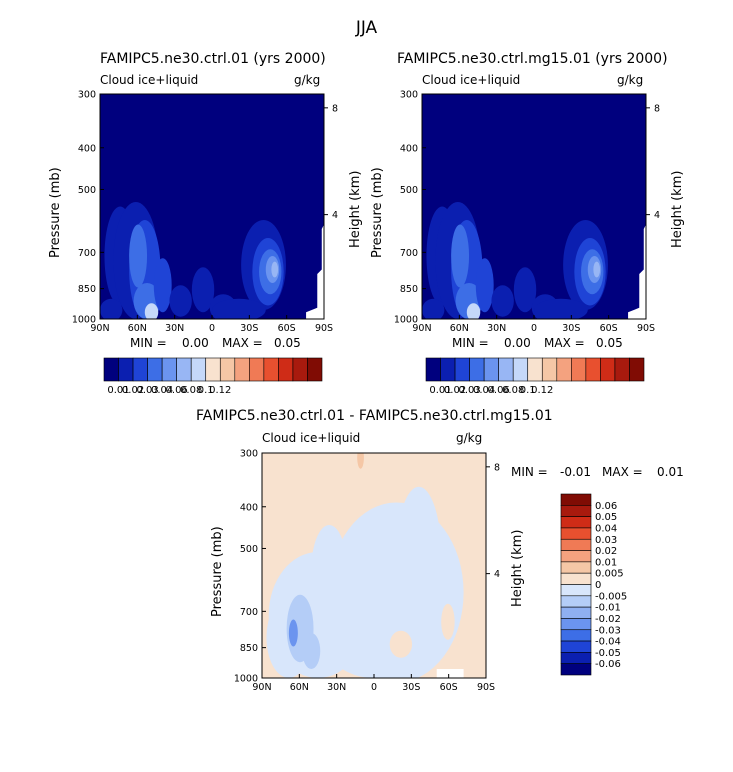 The width and height of the screenshot is (733, 772). I want to click on panel1-y-tick-label: 850, so click(87, 289).